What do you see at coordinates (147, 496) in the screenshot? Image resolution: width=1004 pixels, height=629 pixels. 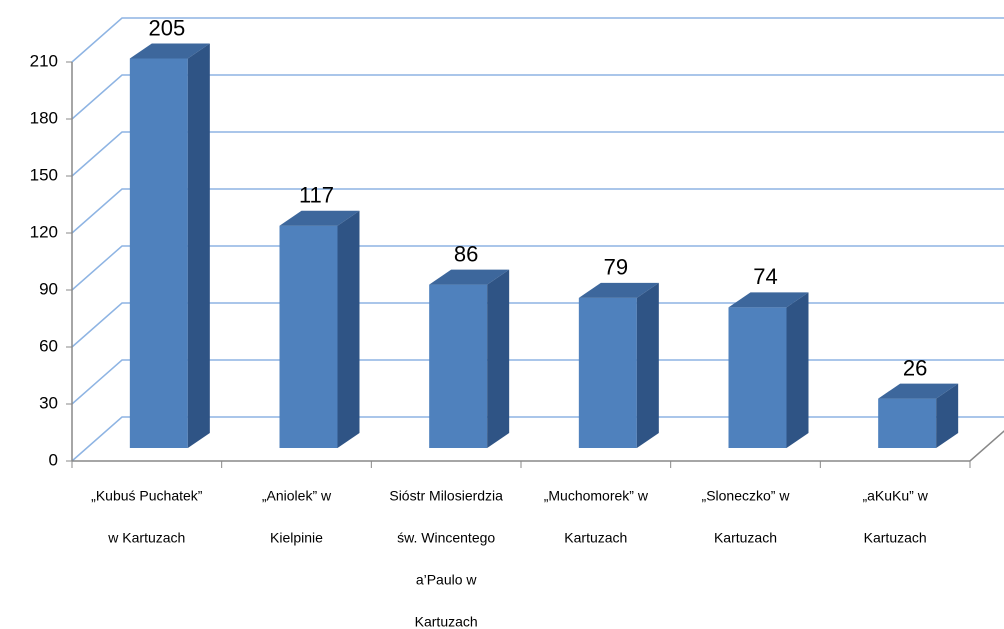 I see `x-tick-label: „Kubuś Puchatek”` at bounding box center [147, 496].